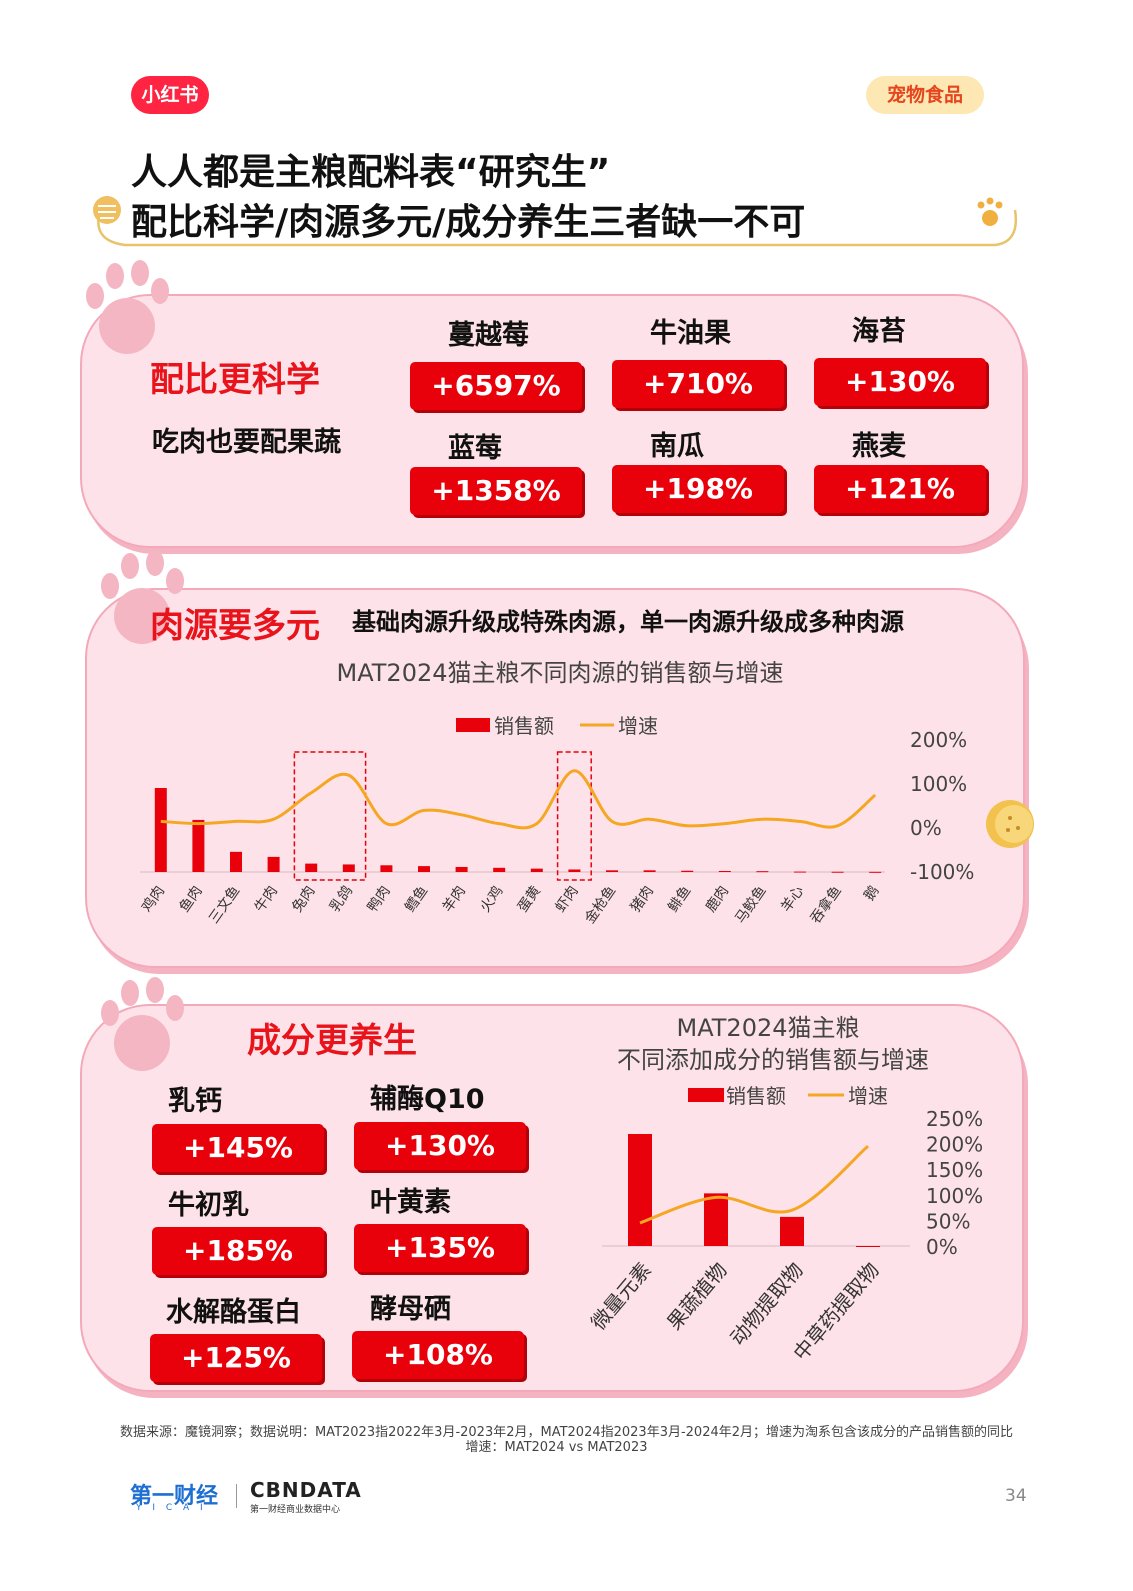 This screenshot has height=1591, width=1133. I want to click on chart2-title-line2: 不同添加成分的销售额与增速, so click(773, 1060).